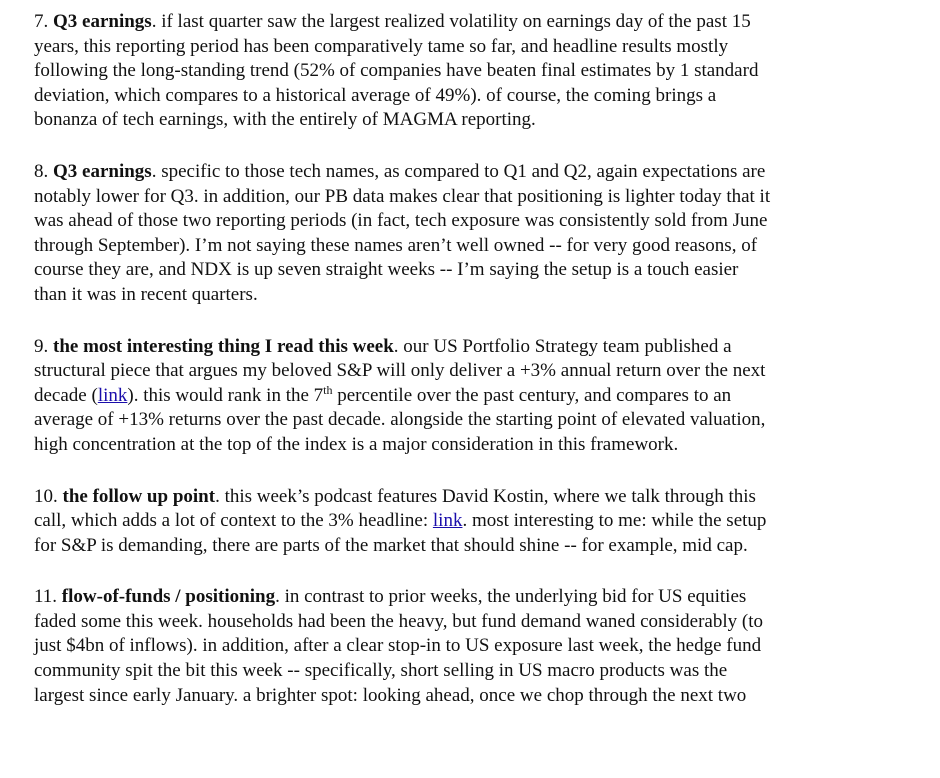  Describe the element at coordinates (41, 21) in the screenshot. I see `item-number: 7.` at that location.